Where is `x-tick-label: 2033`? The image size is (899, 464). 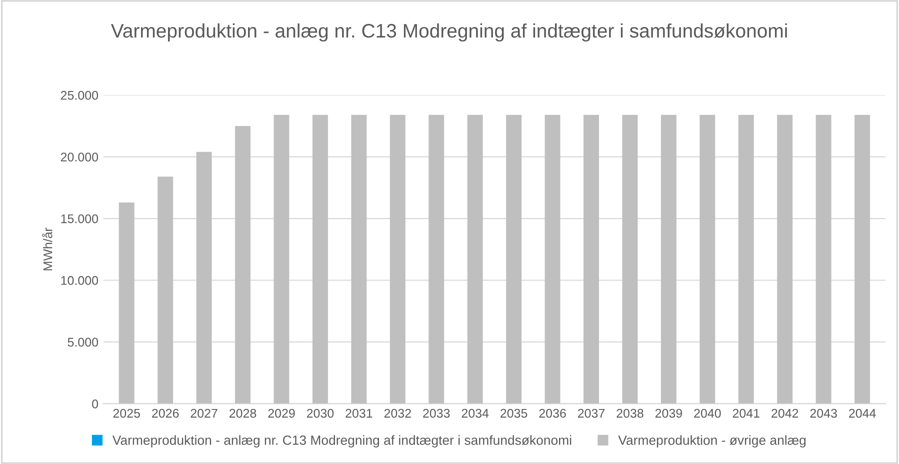
x-tick-label: 2033 is located at coordinates (436, 413).